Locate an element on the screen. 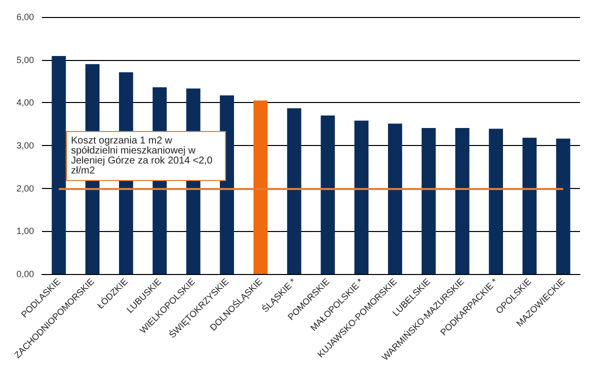 This screenshot has height=374, width=602. ref-line-label: Koszt ogrzania 1 m2 w spółdzielni mieszkaniowej w Jeleniej Górze za rok 2014 <2,0 zł/m2 is located at coordinates (143, 156).